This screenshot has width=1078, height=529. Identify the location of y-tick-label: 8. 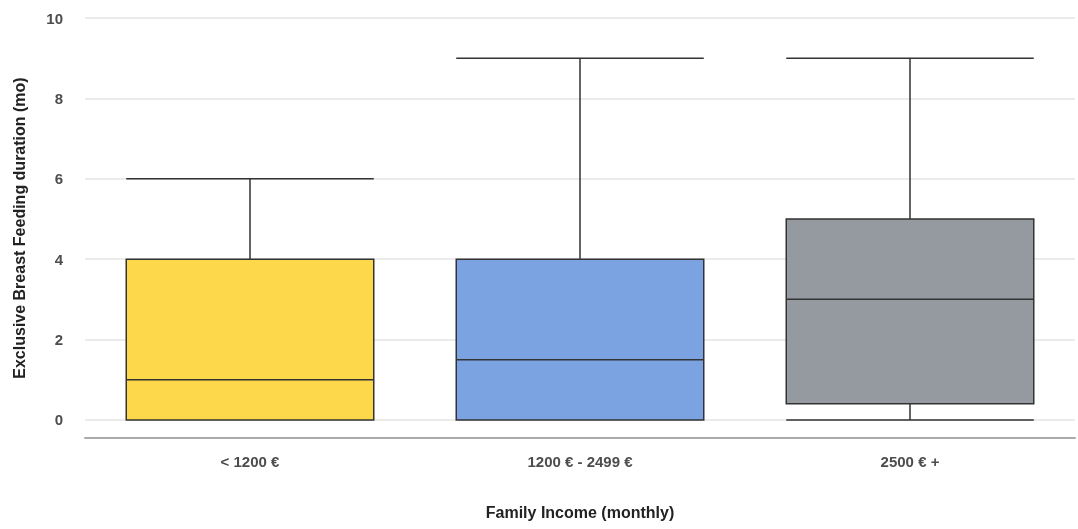
(58, 98).